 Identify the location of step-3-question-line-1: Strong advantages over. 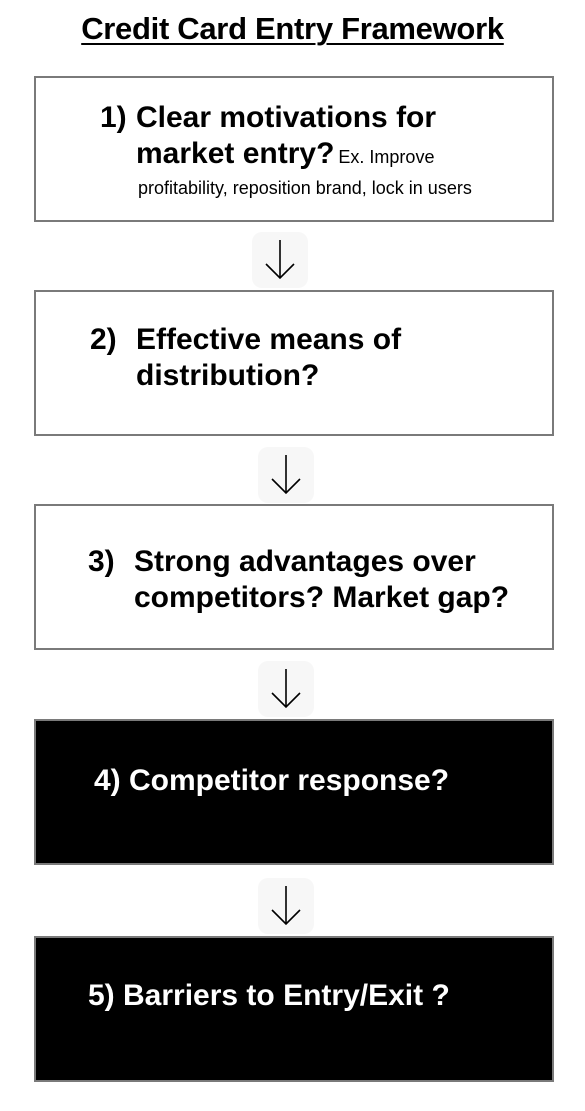
(305, 561).